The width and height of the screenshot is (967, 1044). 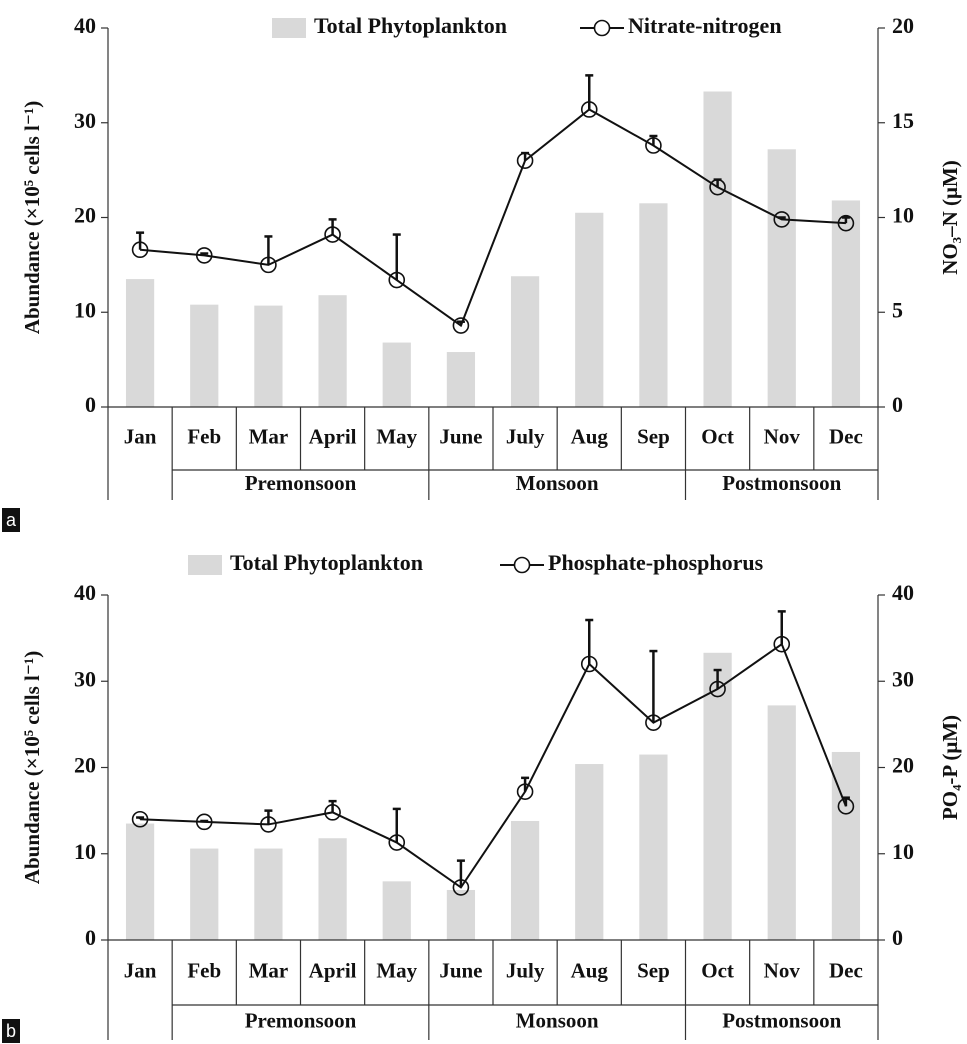 I want to click on y2-tick-label: 15, so click(x=903, y=120).